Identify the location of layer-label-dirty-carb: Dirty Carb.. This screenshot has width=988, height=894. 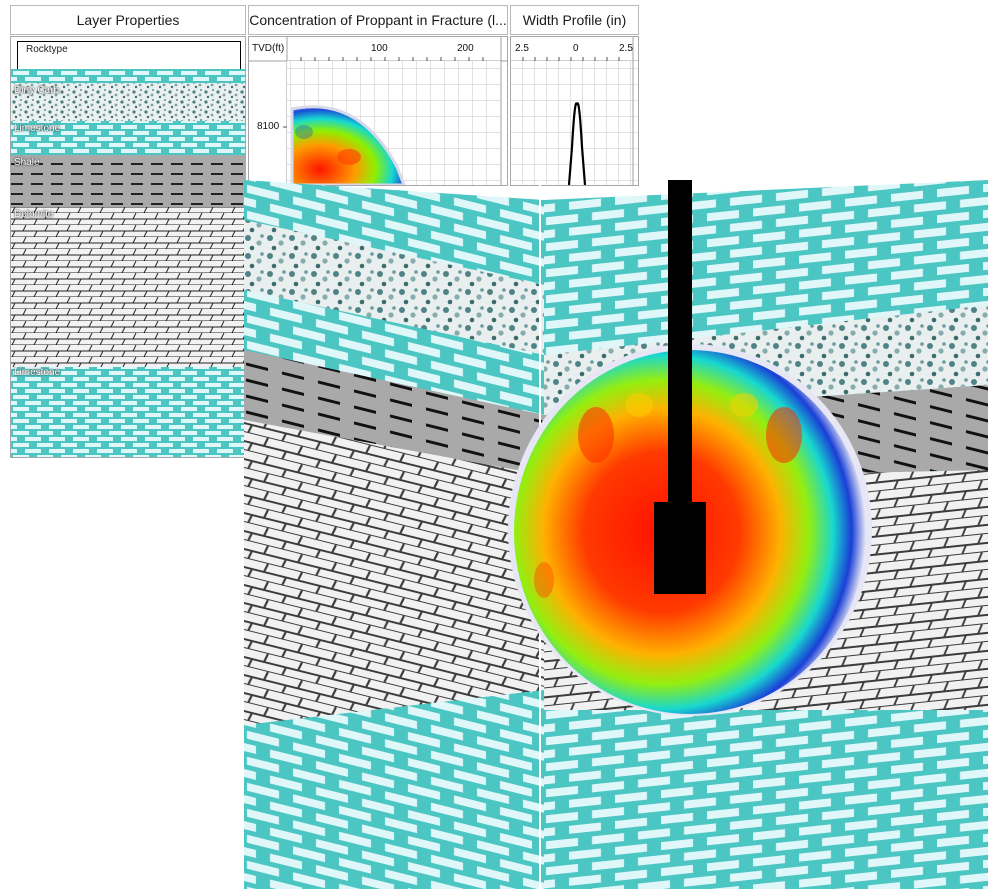
(38, 90).